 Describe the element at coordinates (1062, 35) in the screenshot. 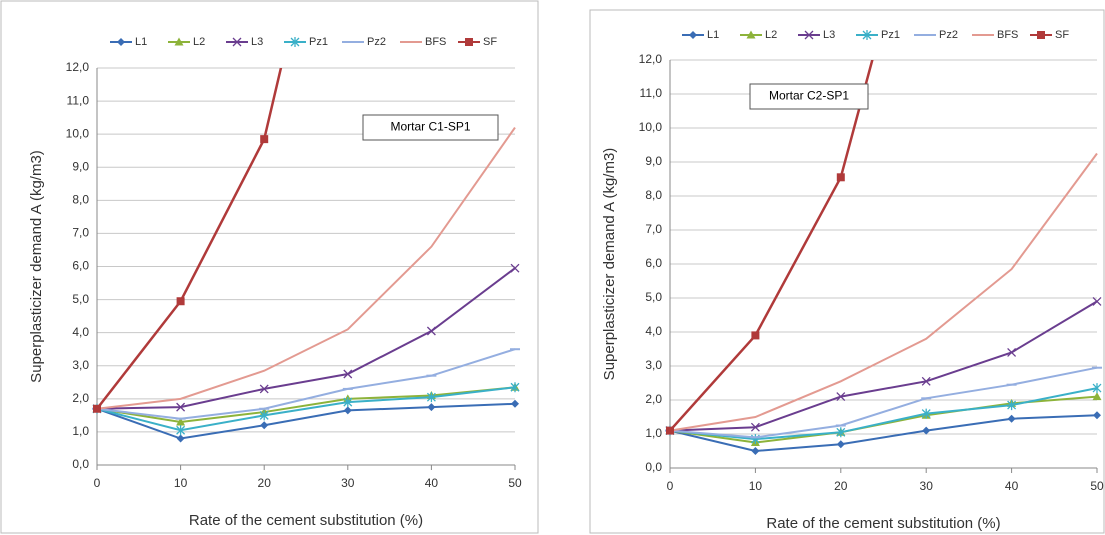

I see `legend-label: SF` at that location.